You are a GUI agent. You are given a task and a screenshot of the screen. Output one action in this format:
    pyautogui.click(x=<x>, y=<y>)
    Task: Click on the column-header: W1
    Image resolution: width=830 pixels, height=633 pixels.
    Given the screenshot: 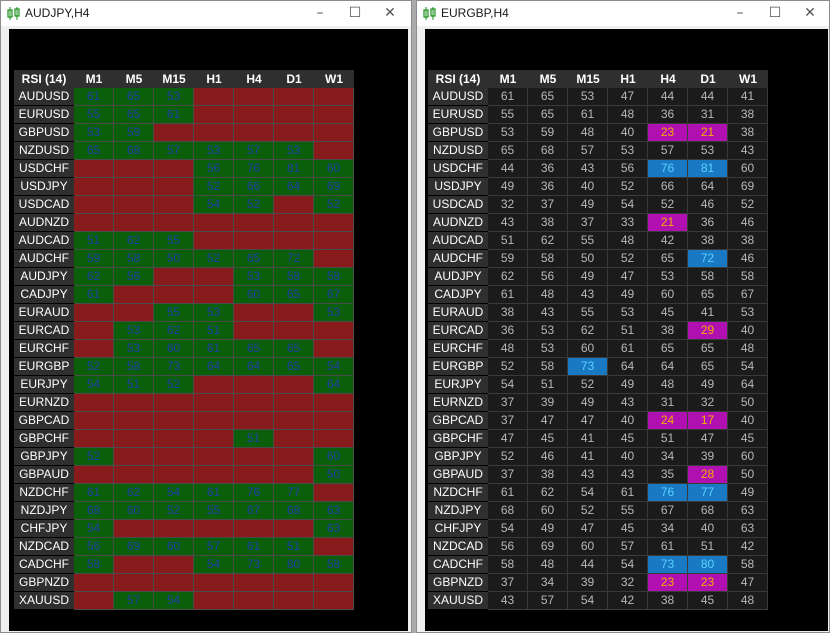 What is the action you would take?
    pyautogui.click(x=334, y=79)
    